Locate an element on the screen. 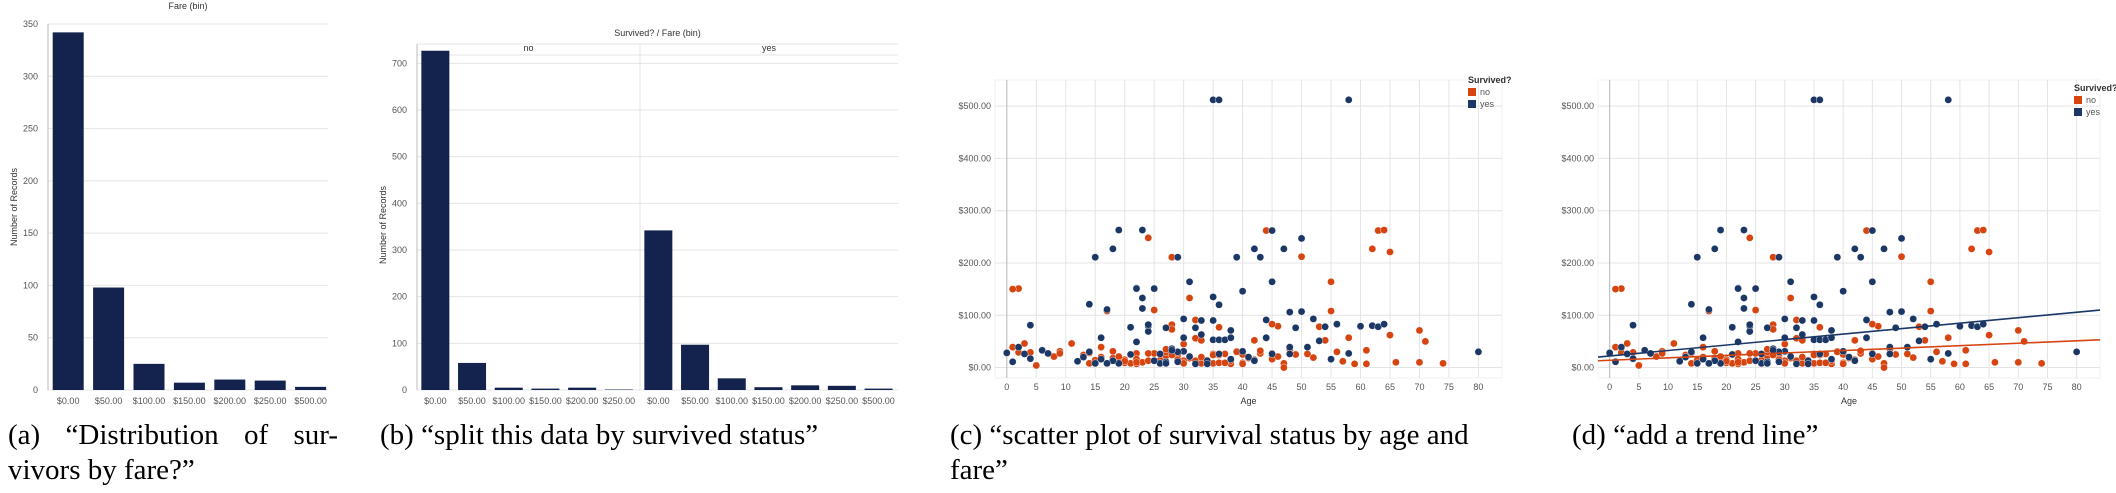 The height and width of the screenshot is (493, 2116). trend-line-yes is located at coordinates (1849, 333).